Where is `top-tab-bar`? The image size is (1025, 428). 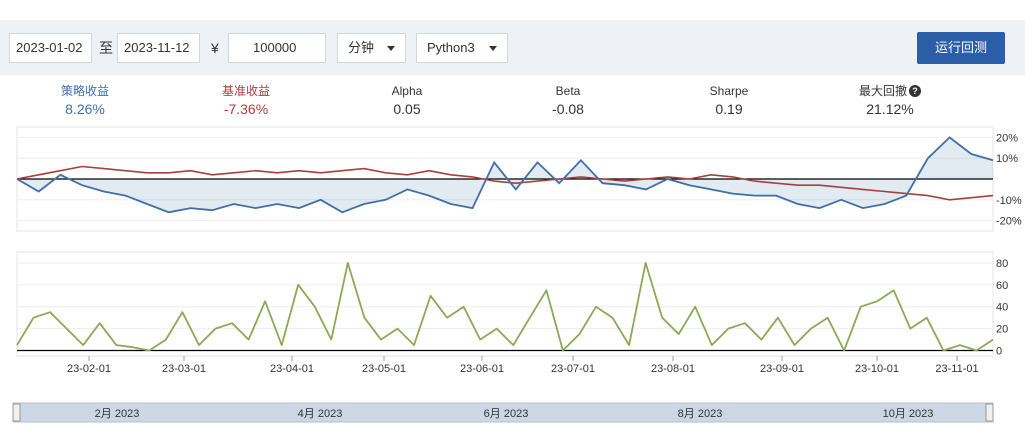
top-tab-bar is located at coordinates (512, 10).